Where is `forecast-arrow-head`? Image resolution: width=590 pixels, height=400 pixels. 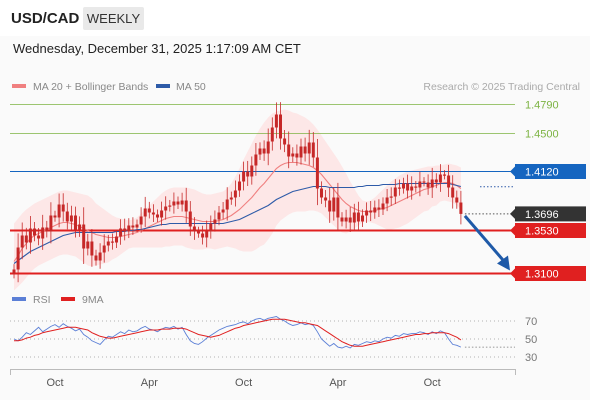
forecast-arrow-head is located at coordinates (503, 263).